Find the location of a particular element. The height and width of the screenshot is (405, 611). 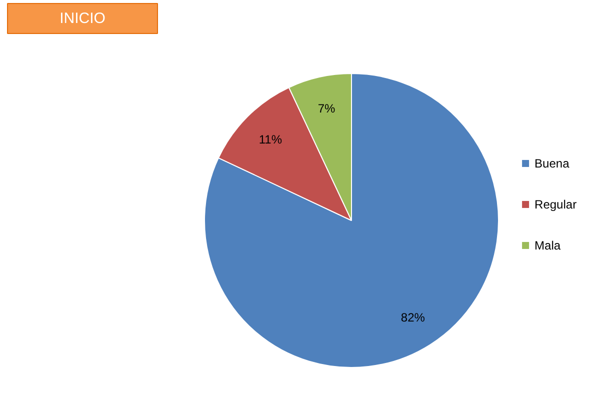

data-label: 7% is located at coordinates (327, 109).